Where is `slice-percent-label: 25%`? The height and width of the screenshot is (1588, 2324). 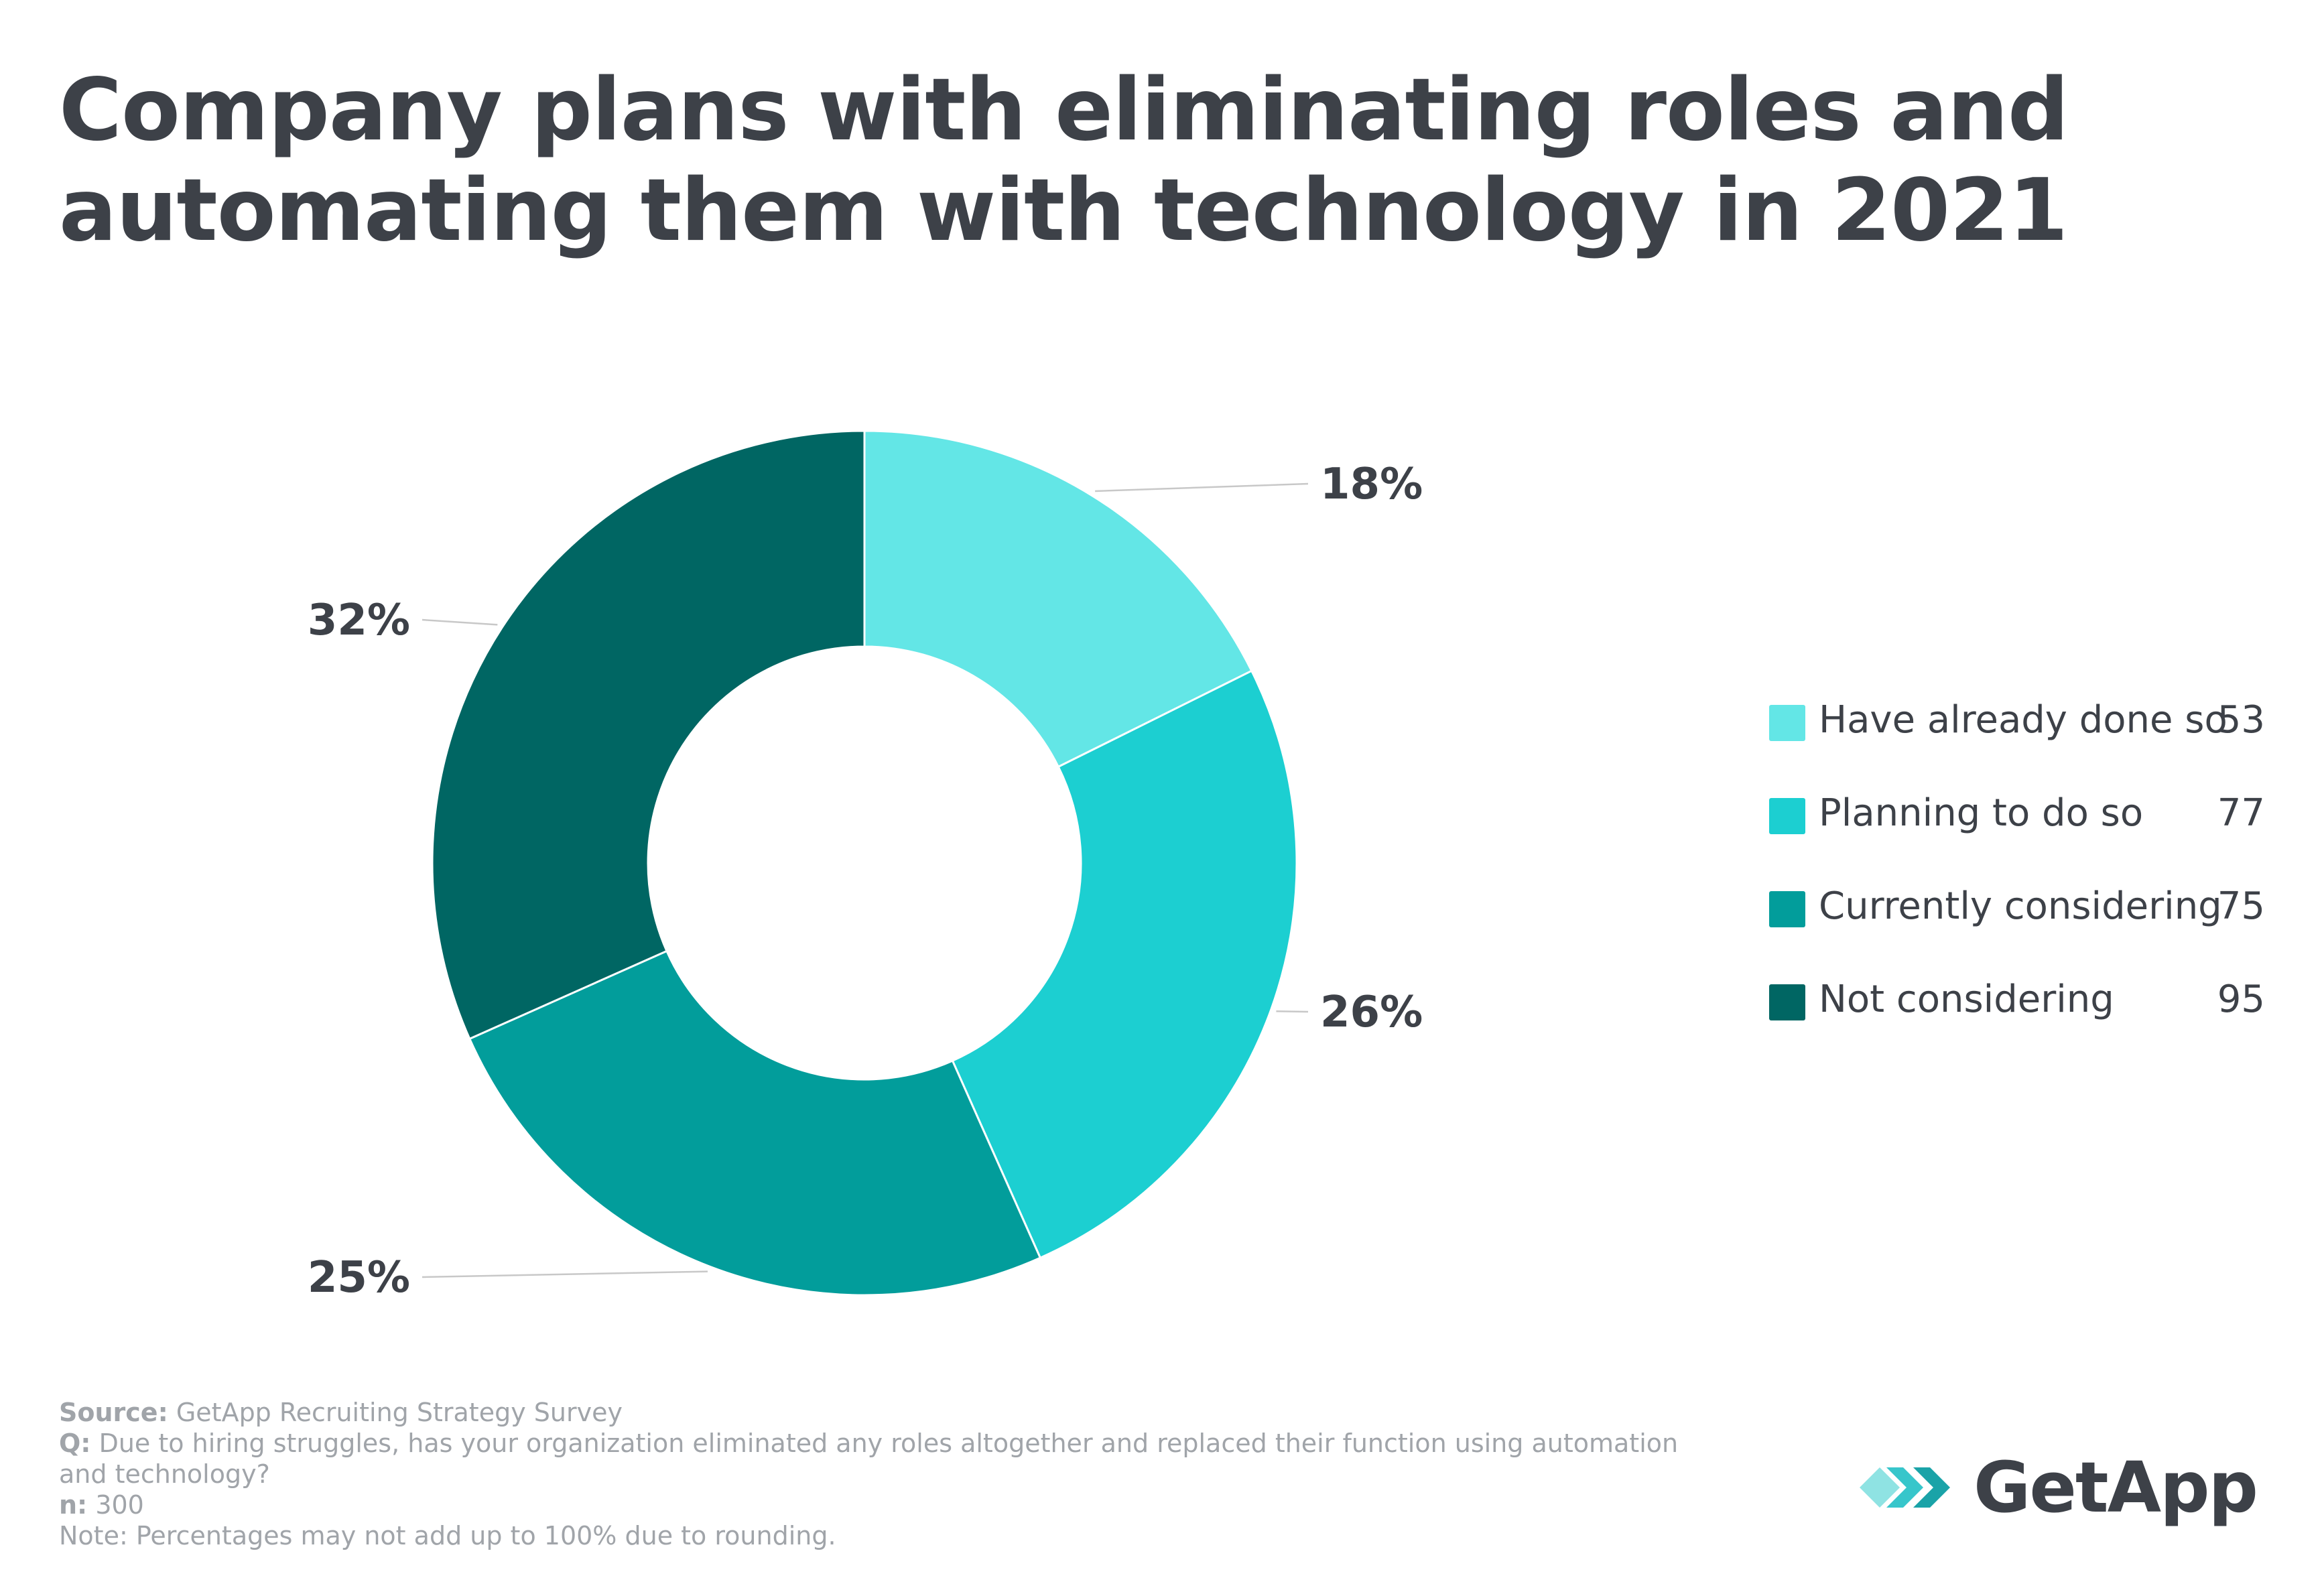 slice-percent-label: 25% is located at coordinates (359, 1278).